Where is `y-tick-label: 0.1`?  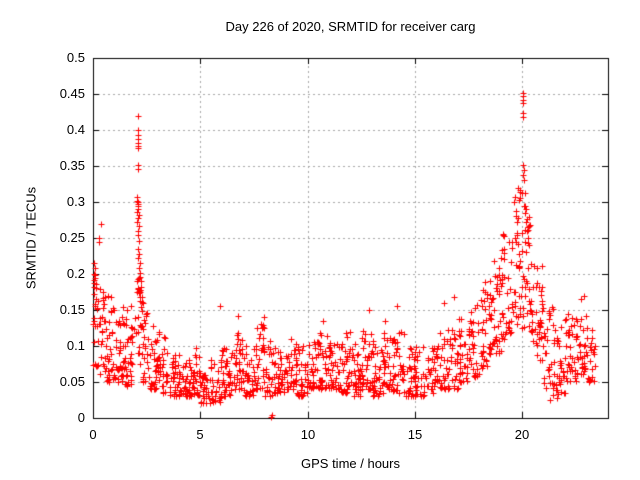
y-tick-label: 0.1 is located at coordinates (75, 345).